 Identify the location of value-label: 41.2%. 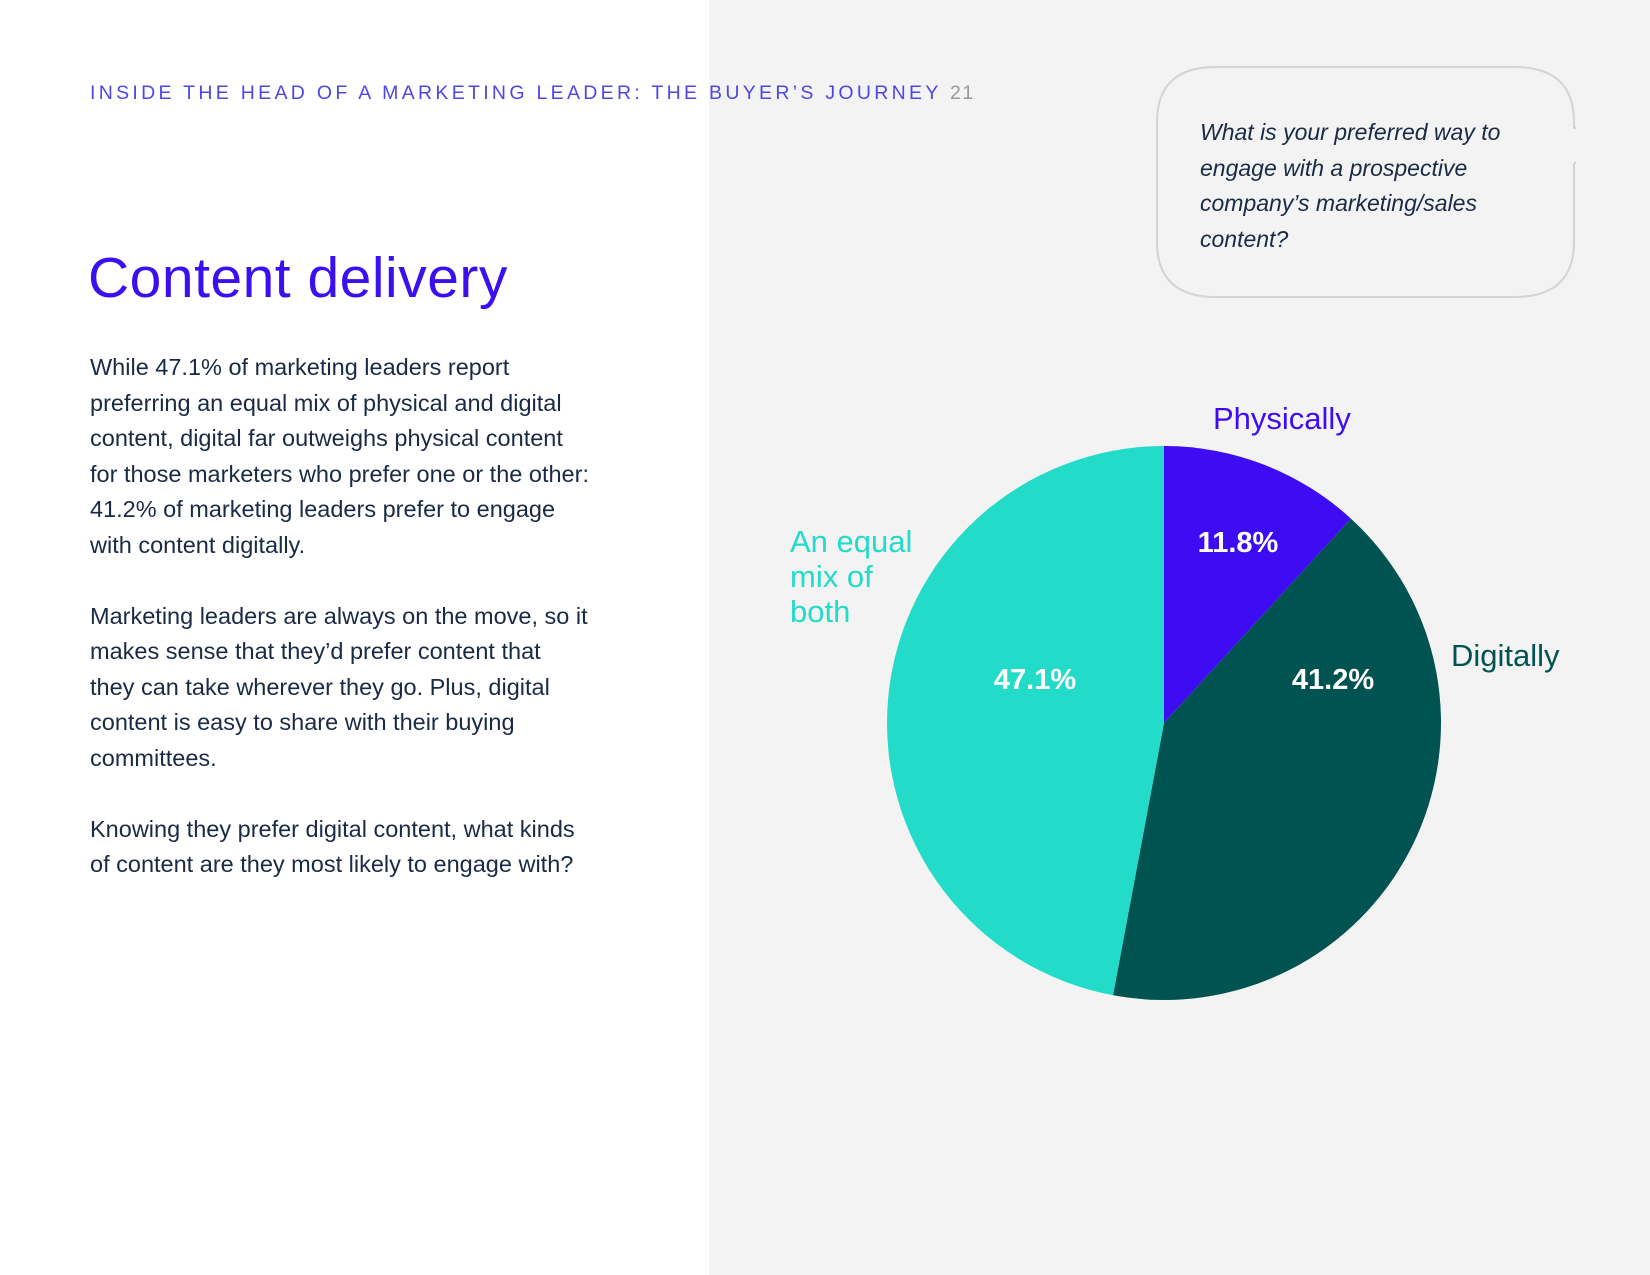
(1333, 680).